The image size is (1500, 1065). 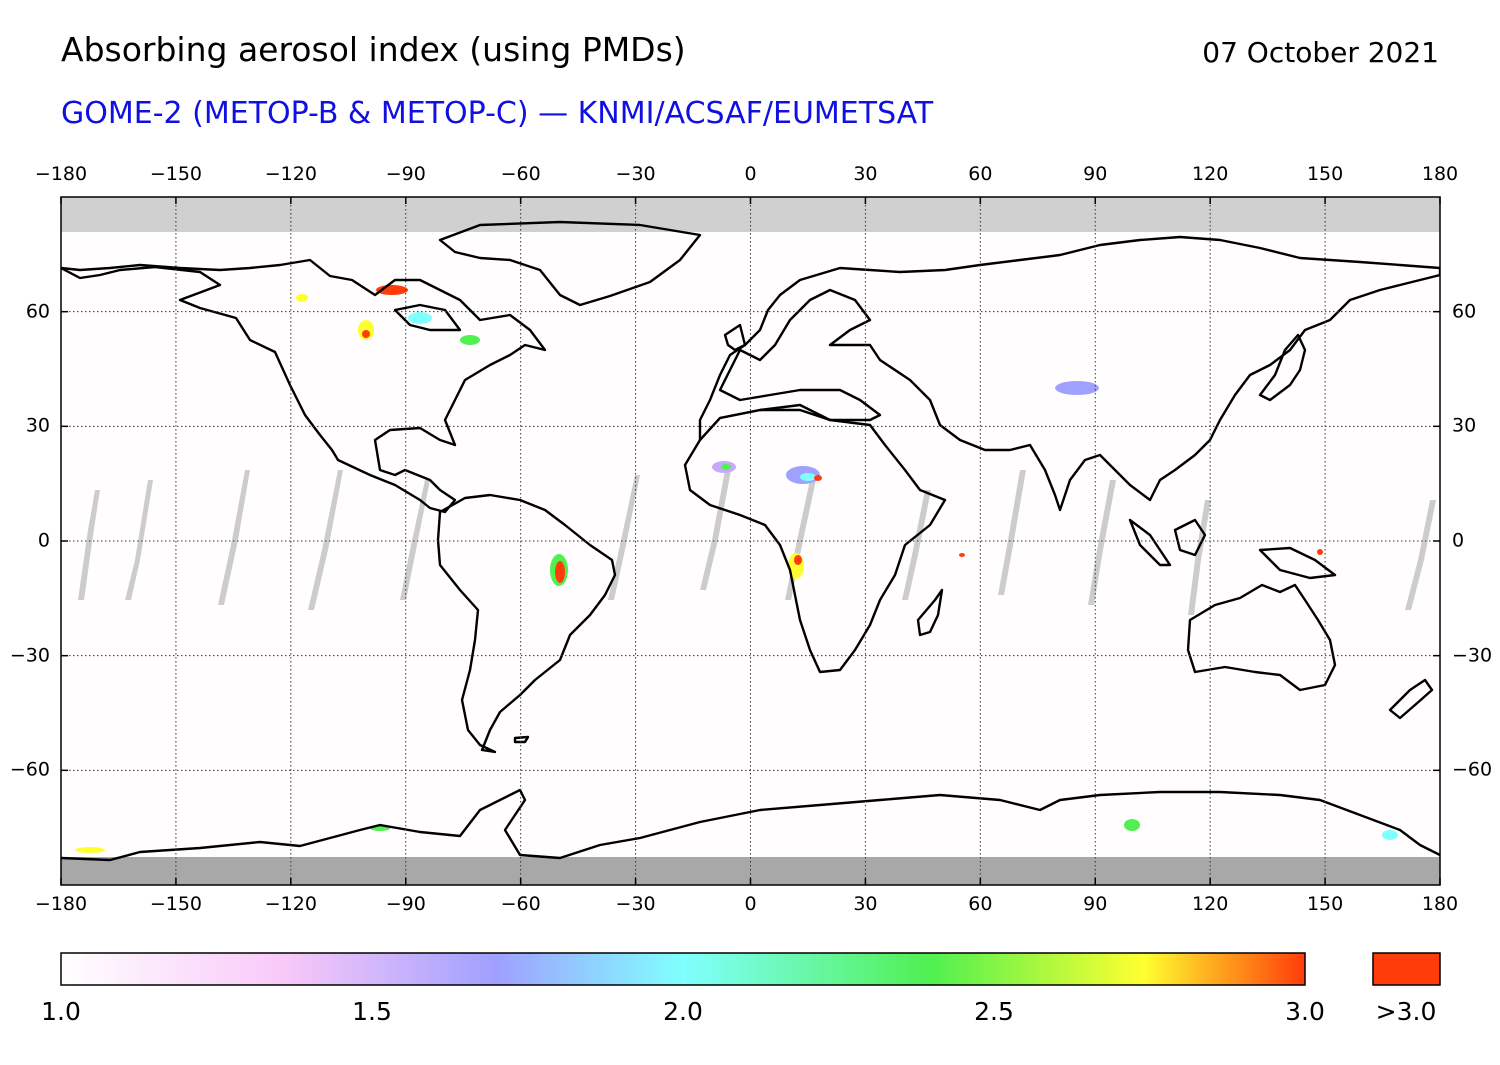 I want to click on hotspot-w-sahara-core, so click(x=726, y=467).